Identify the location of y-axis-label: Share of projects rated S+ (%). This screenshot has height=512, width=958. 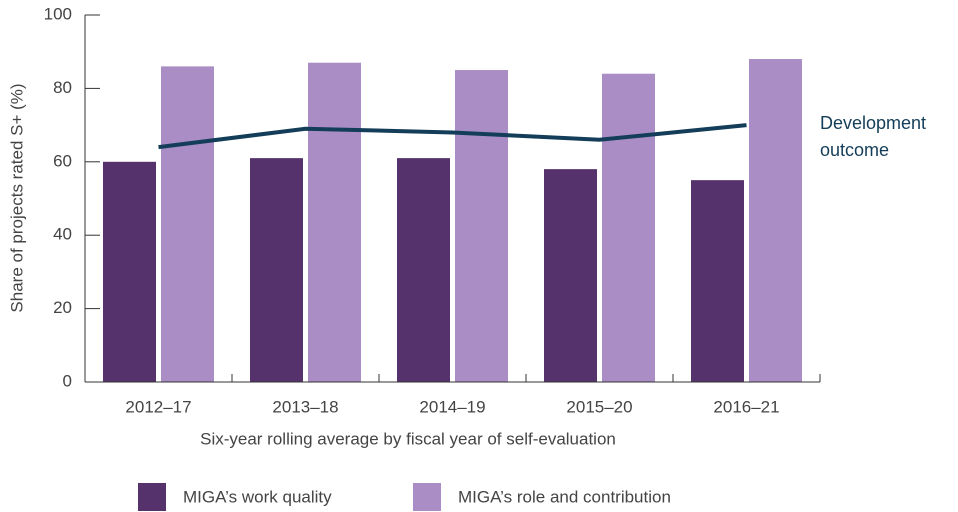
(16, 197).